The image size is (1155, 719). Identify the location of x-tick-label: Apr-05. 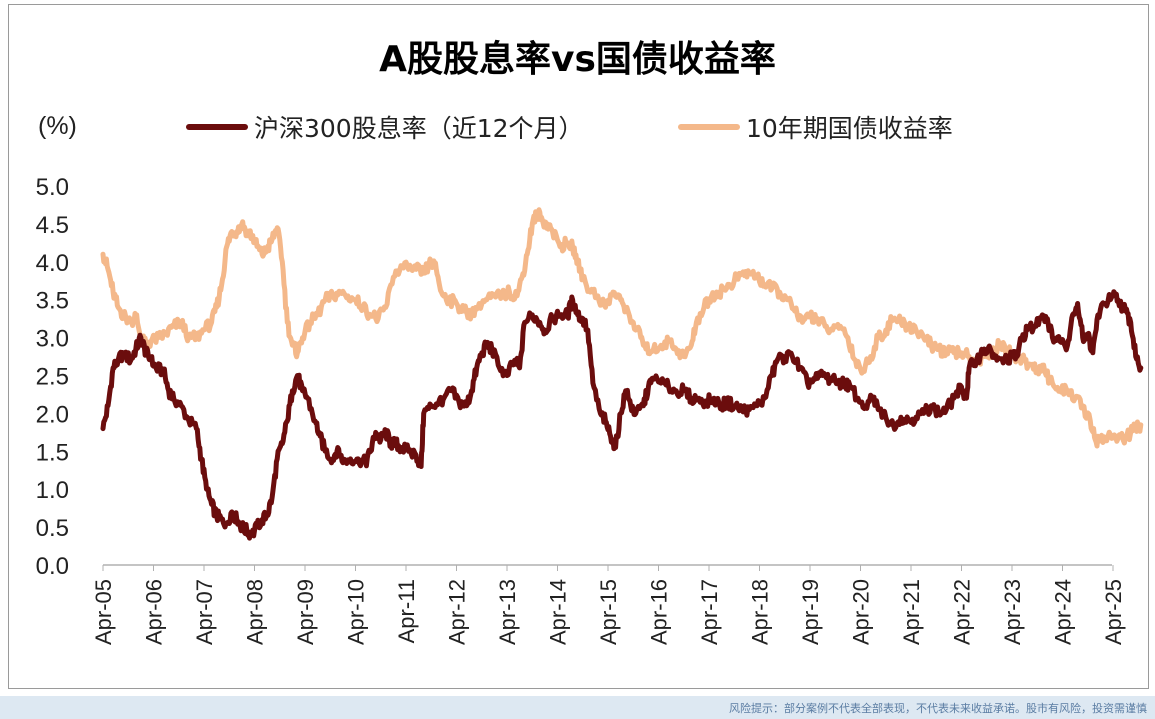
(103, 612).